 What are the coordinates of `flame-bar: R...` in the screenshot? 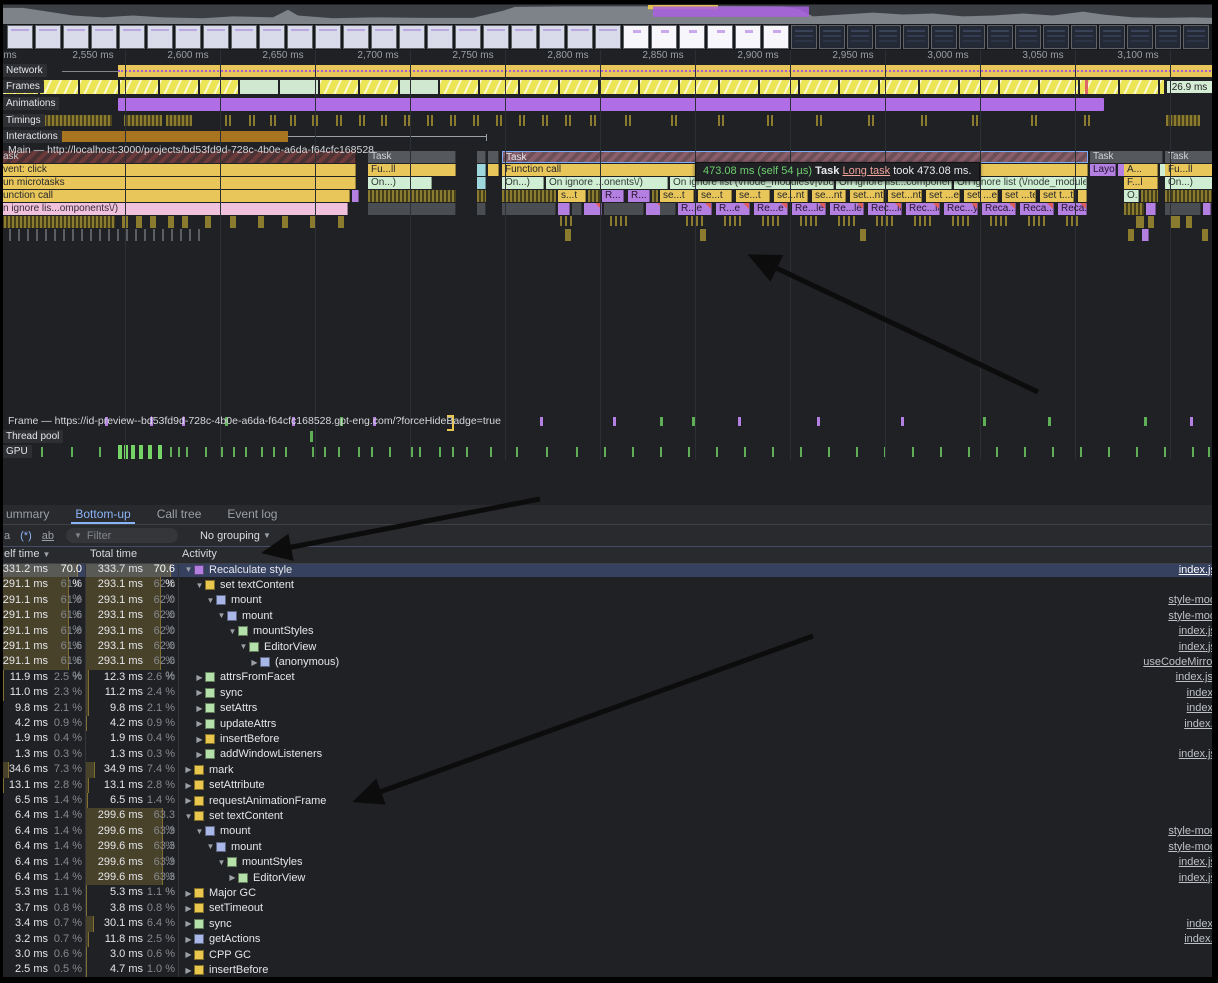 It's located at (639, 196).